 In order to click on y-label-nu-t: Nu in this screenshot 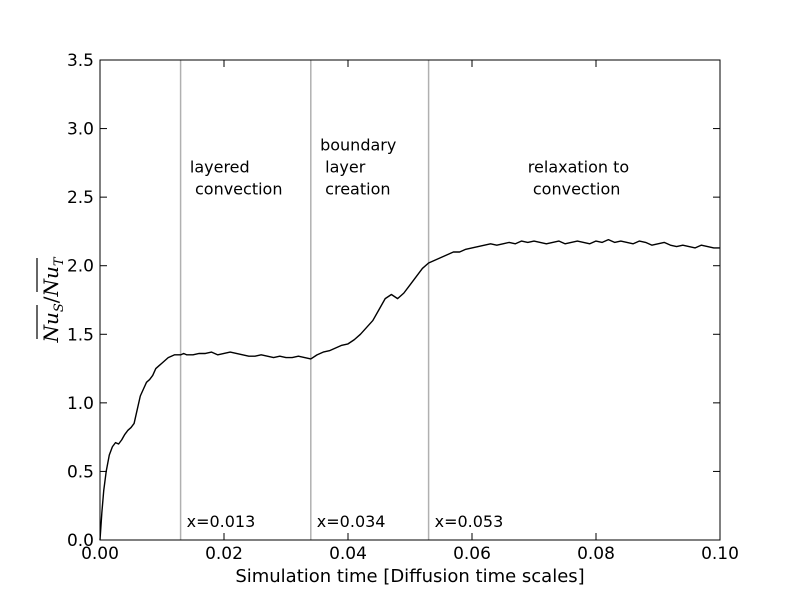, I will do `click(51, 281)`.